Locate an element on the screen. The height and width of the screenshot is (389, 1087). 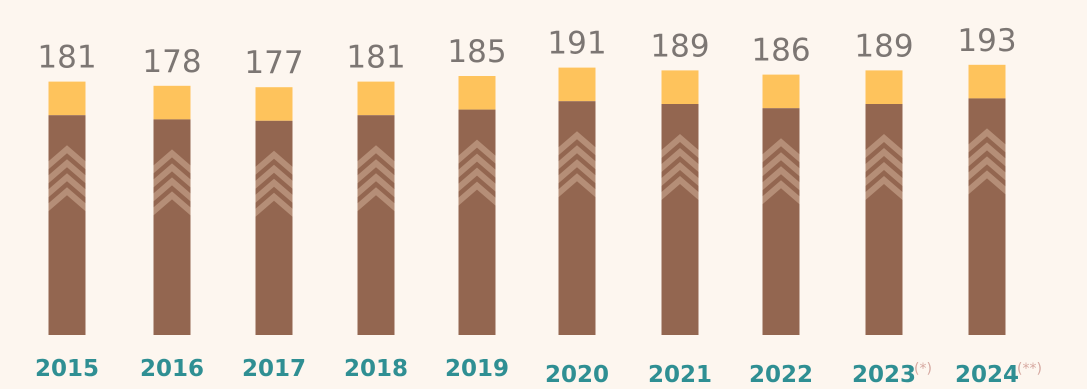
year-label: 2022 is located at coordinates (781, 375).